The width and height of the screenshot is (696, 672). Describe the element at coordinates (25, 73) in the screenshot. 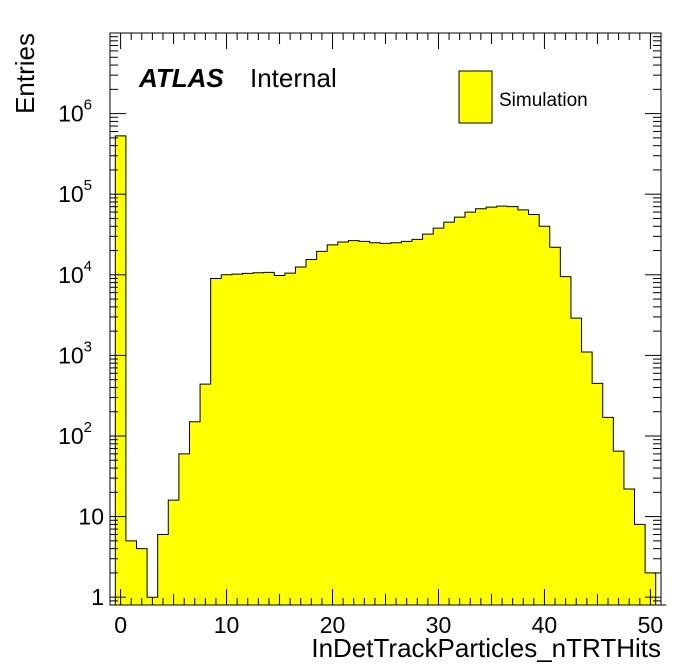

I see `y-axis-label: Entries` at that location.